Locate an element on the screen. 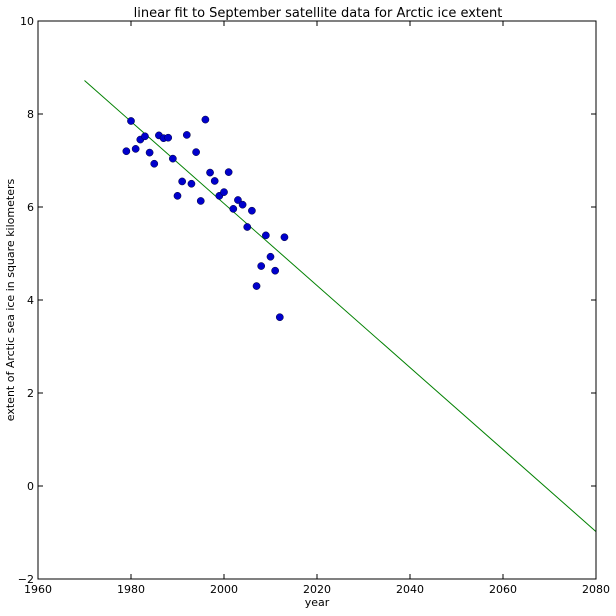  y-tick-label: 0 is located at coordinates (30, 486).